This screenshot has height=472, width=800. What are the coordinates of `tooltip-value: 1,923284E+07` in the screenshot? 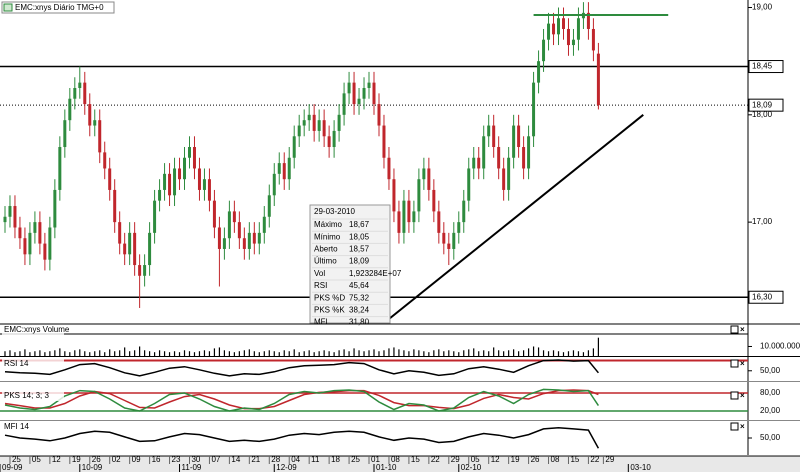 It's located at (375, 273).